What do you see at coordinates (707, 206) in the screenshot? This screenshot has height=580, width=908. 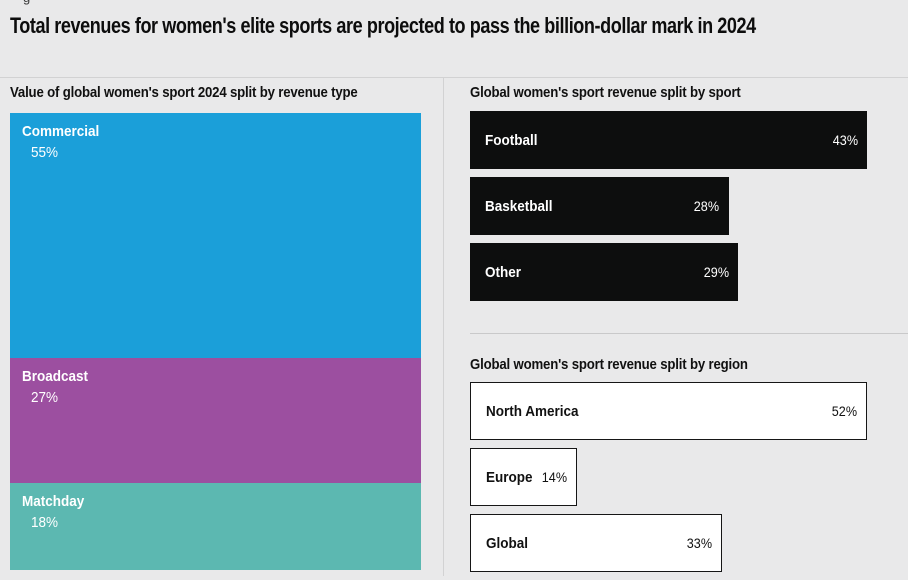 I see `bar-value: 28%` at bounding box center [707, 206].